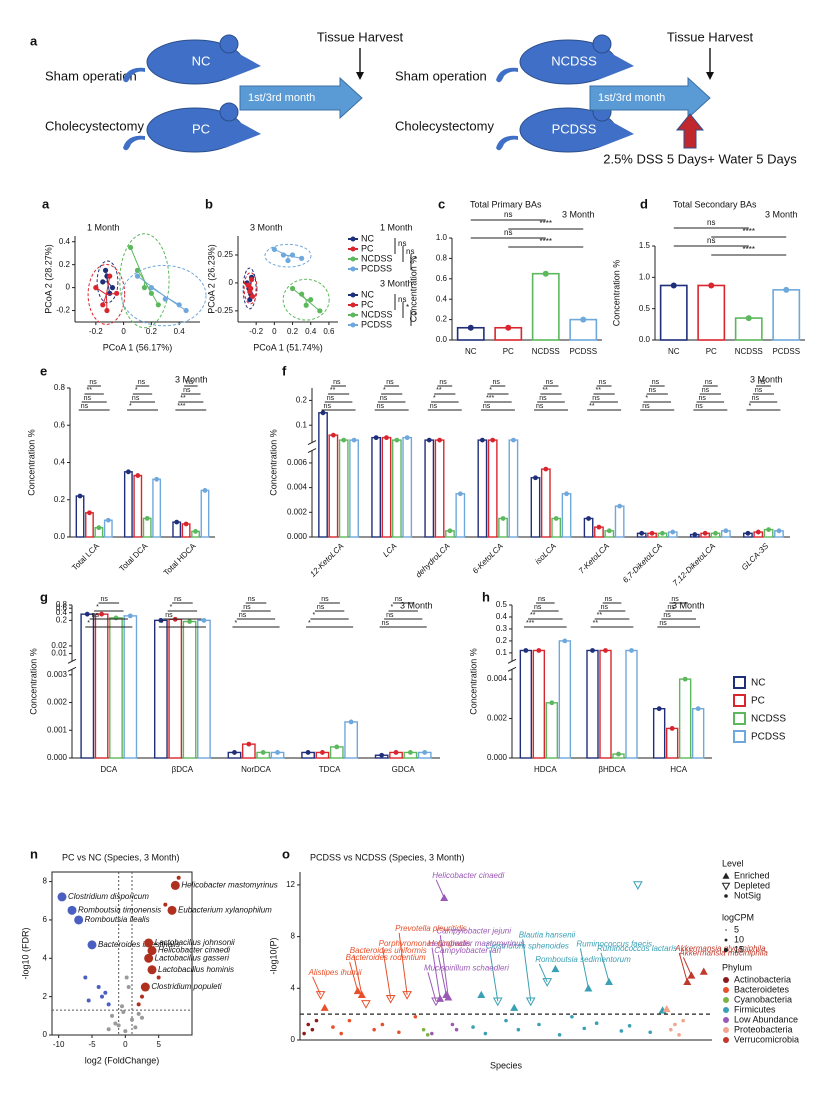 The image size is (819, 1100). What do you see at coordinates (367, 304) in the screenshot?
I see `legend-label: PC` at bounding box center [367, 304].